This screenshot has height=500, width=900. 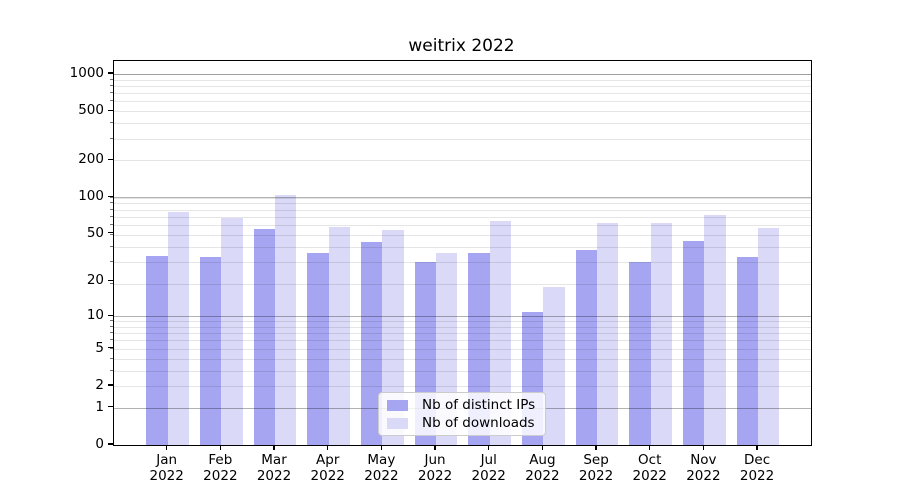 What do you see at coordinates (397, 405) in the screenshot?
I see `legend-swatch-distinct-ips` at bounding box center [397, 405].